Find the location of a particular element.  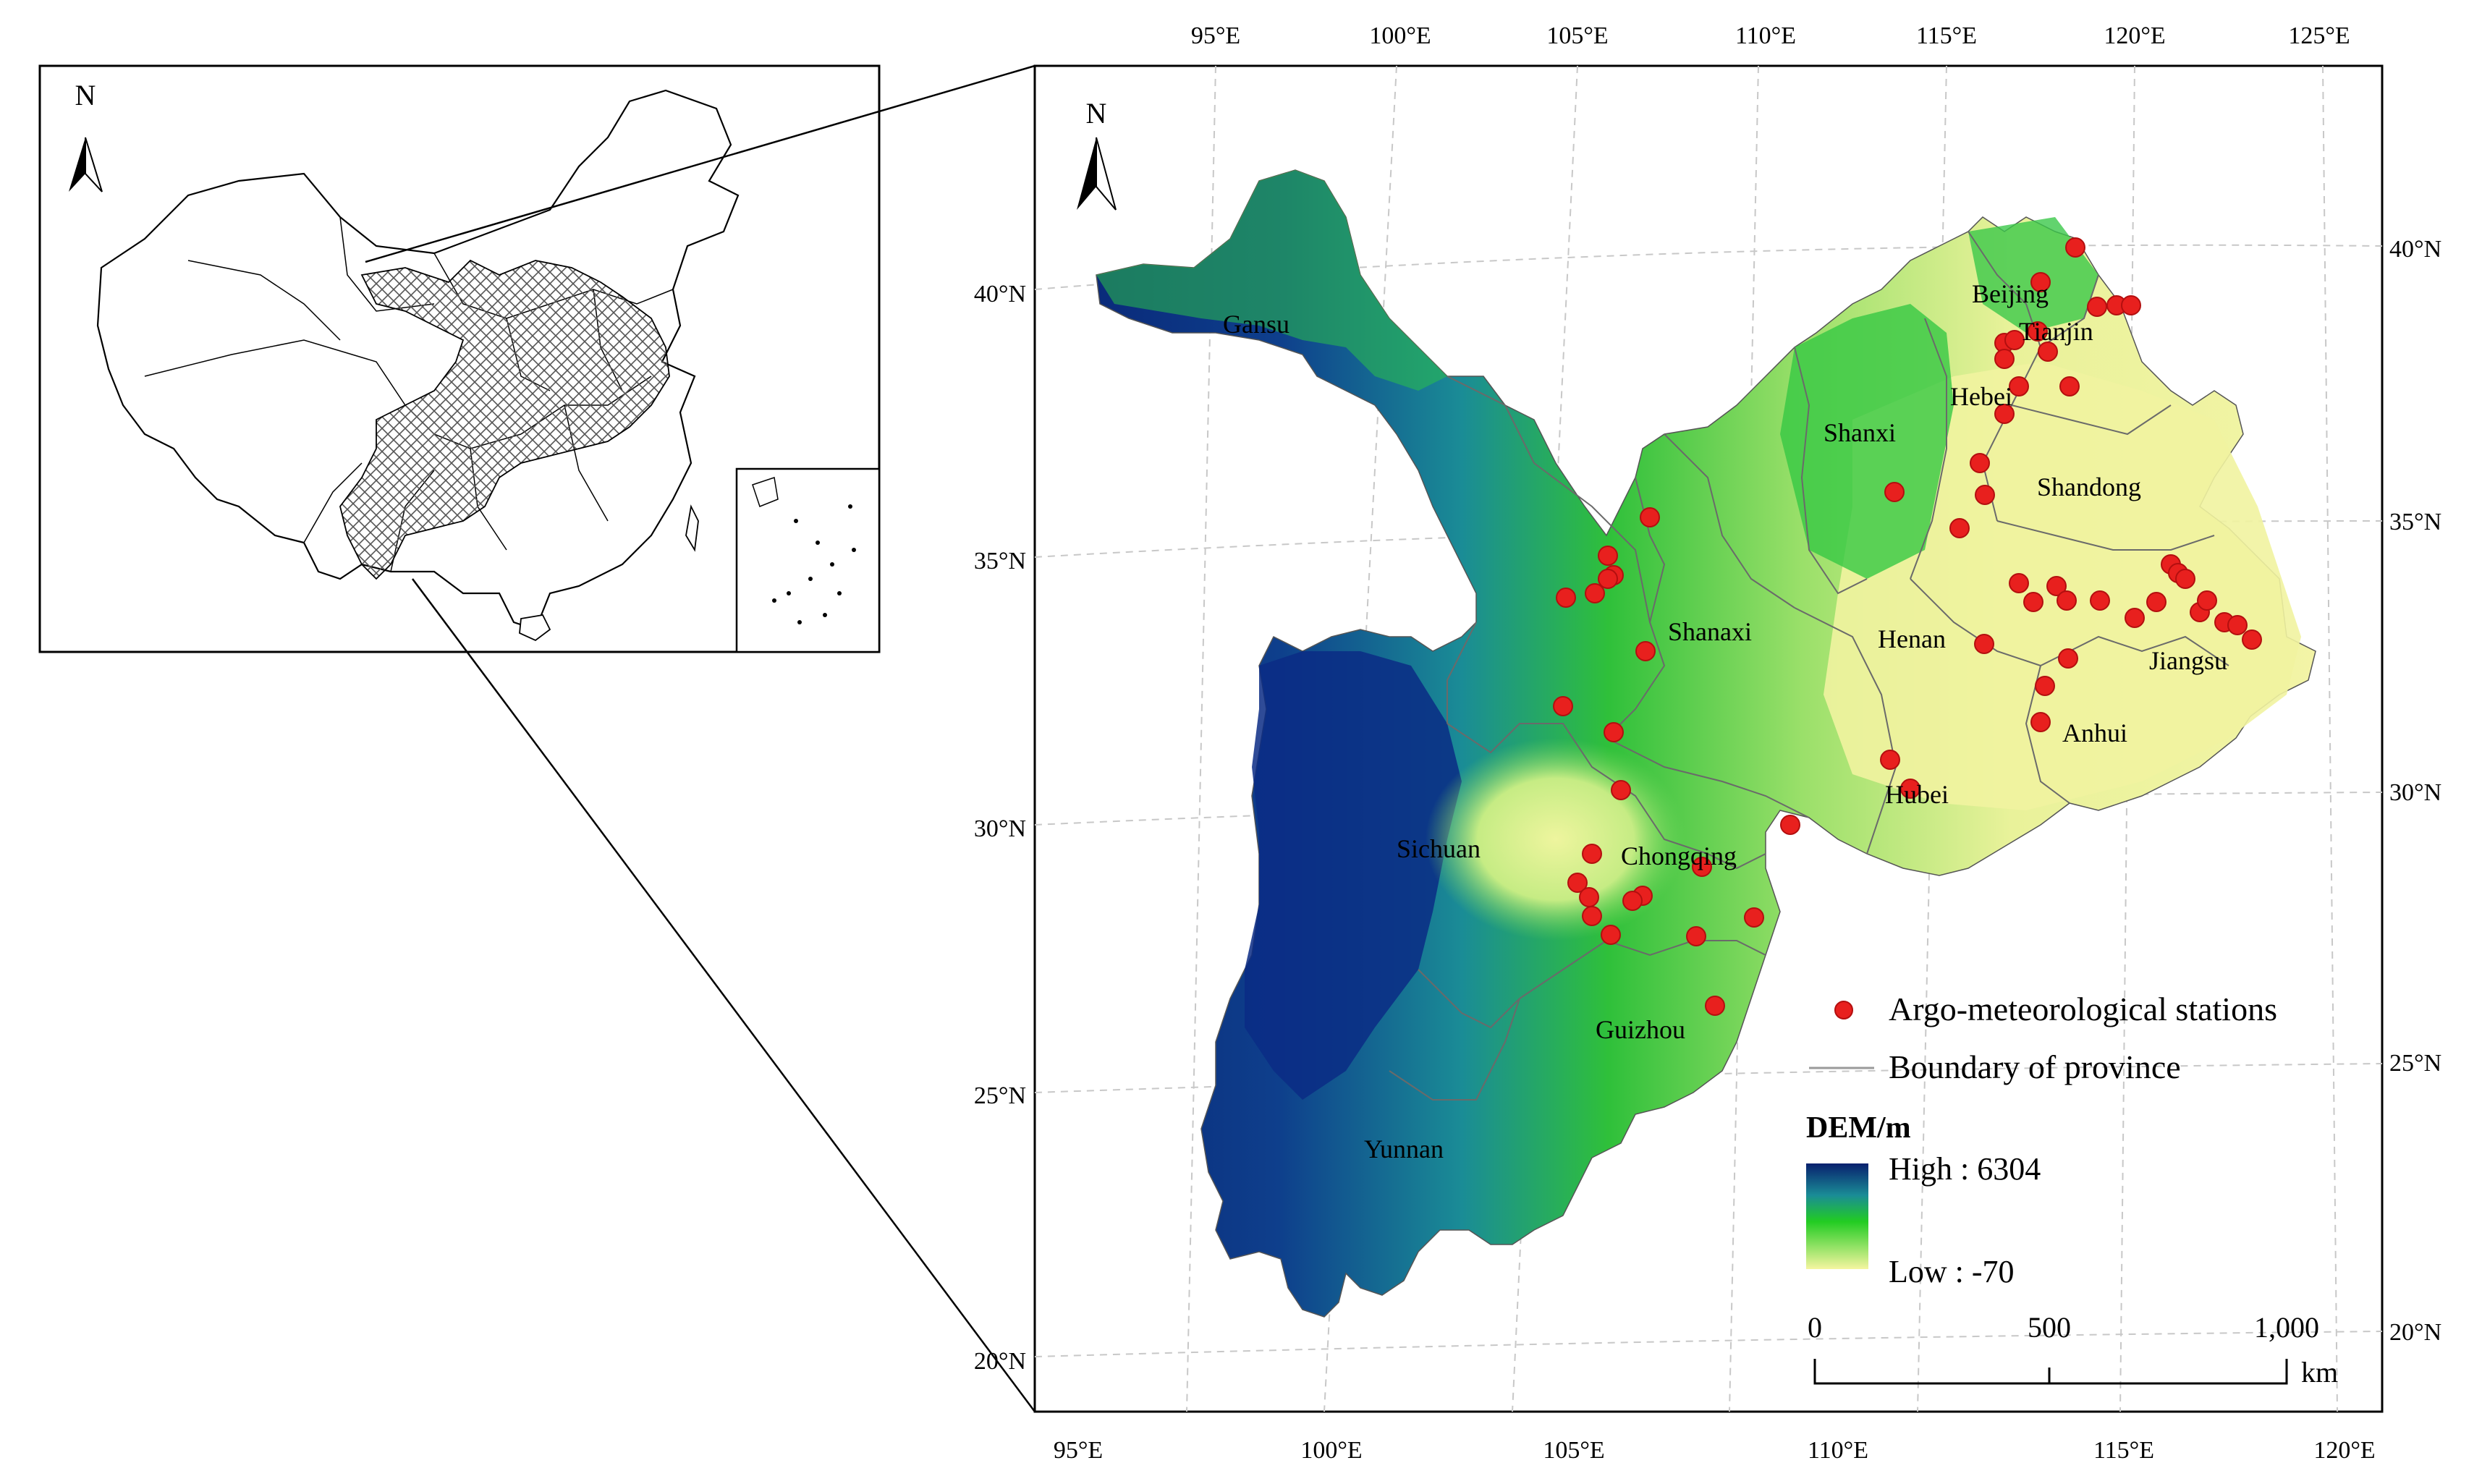

legend-dem-low: Low : -70 is located at coordinates (1952, 1271).